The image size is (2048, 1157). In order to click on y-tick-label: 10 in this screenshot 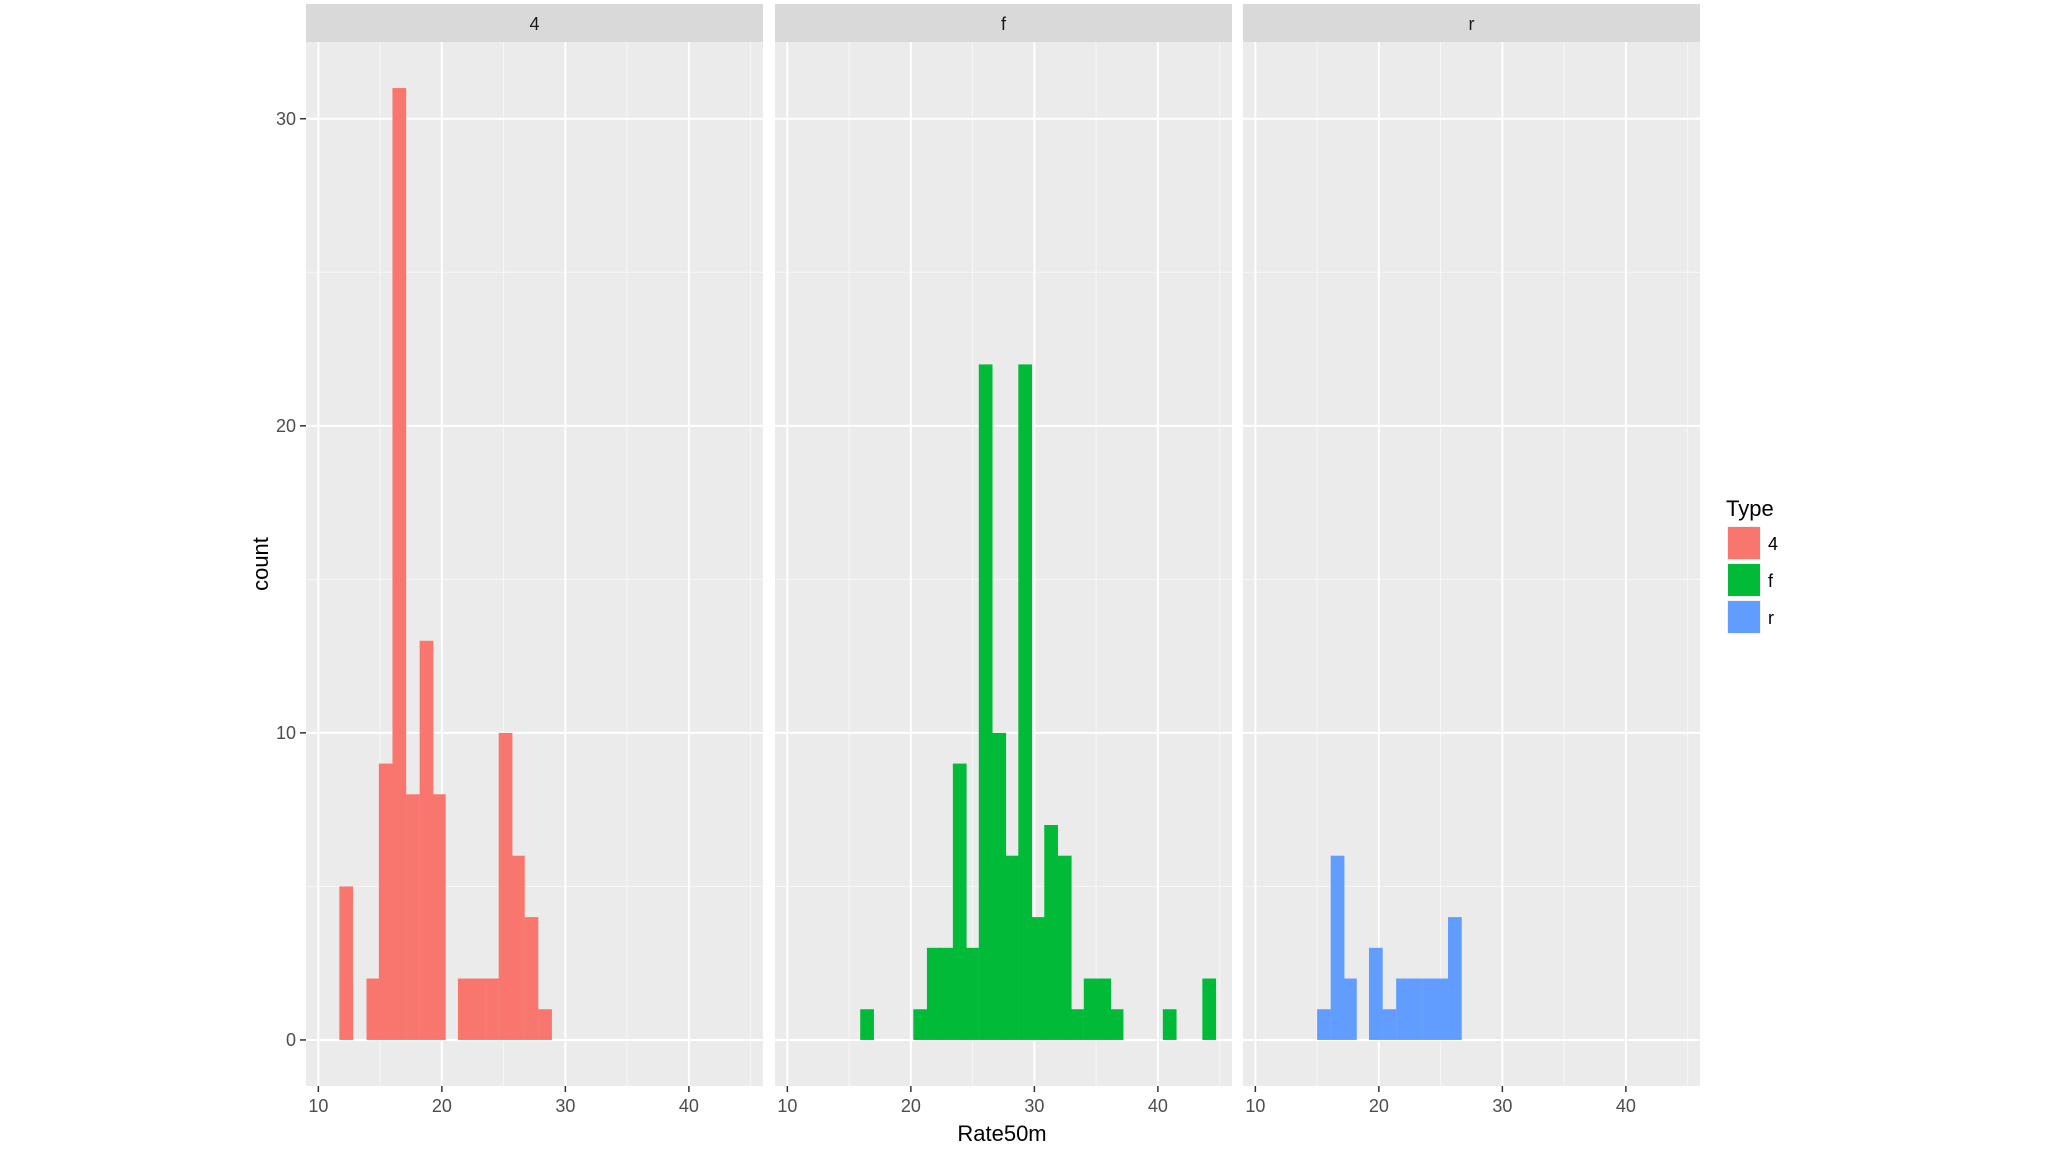, I will do `click(286, 733)`.